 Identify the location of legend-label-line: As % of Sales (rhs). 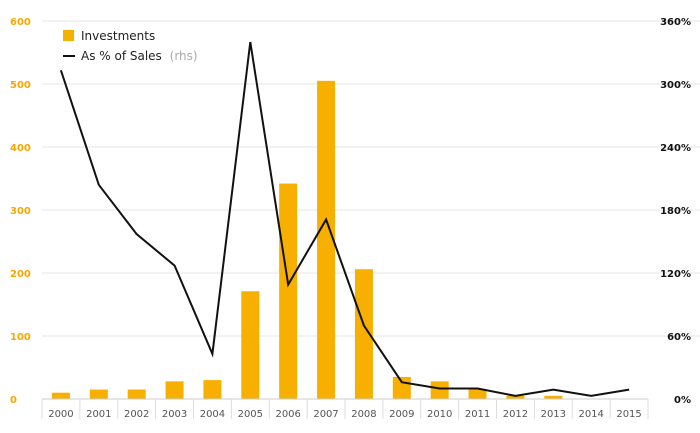
(139, 56).